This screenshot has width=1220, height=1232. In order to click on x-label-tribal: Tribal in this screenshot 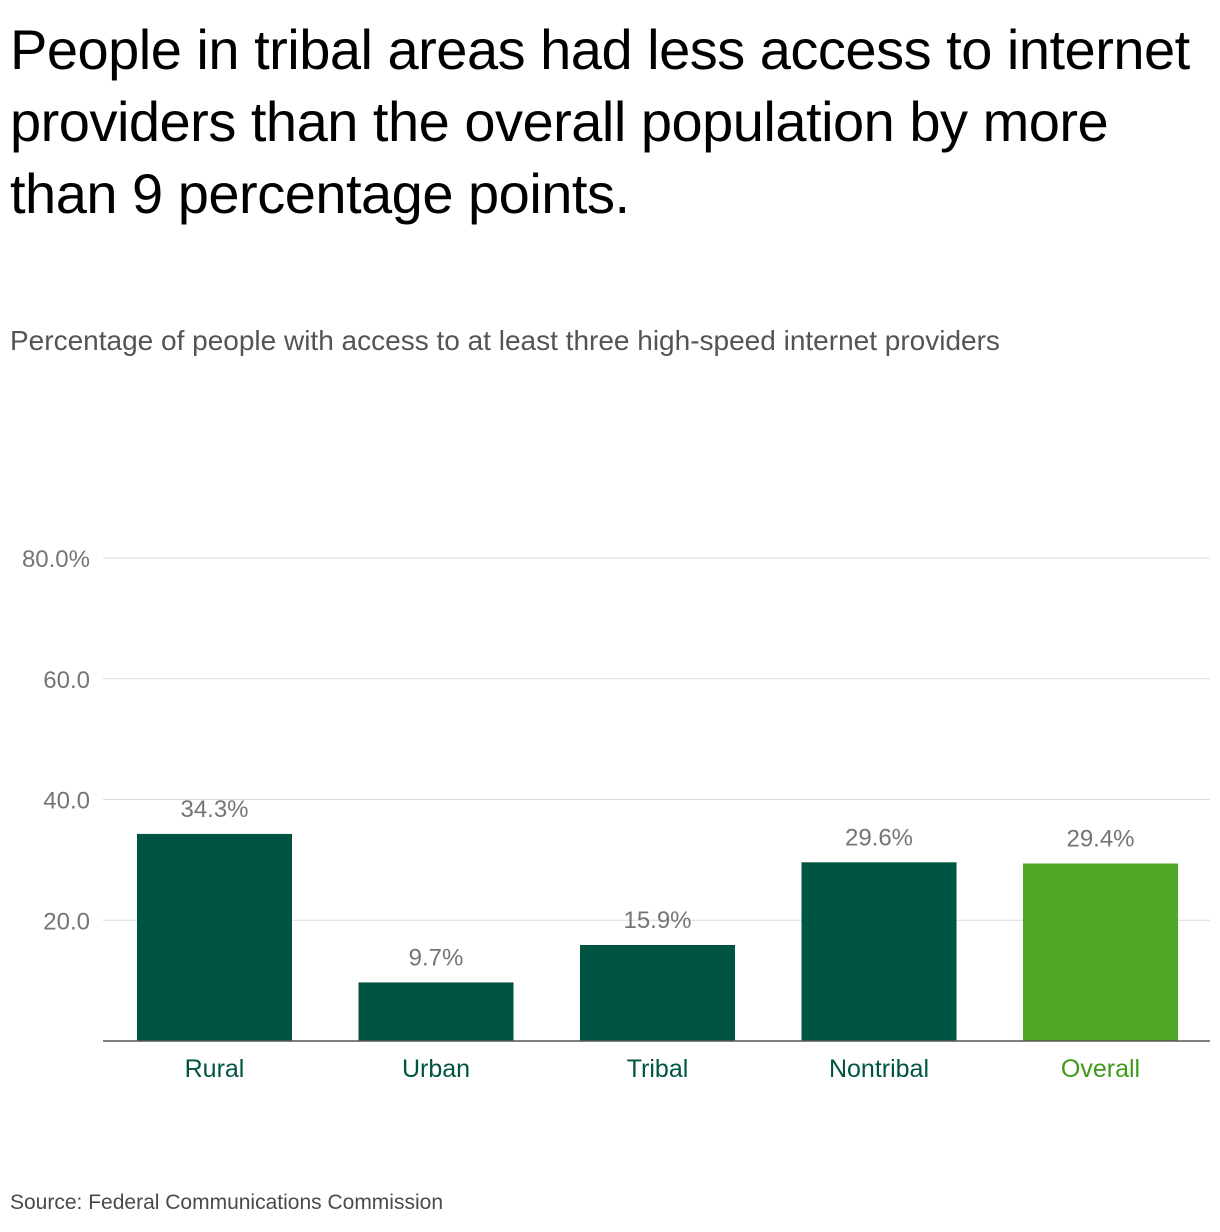, I will do `click(658, 1069)`.